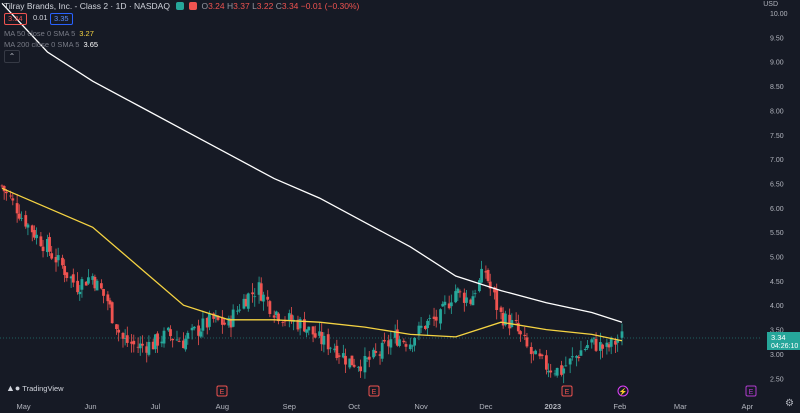  Describe the element at coordinates (222, 406) in the screenshot. I see `time-tick-label: Aug` at that location.